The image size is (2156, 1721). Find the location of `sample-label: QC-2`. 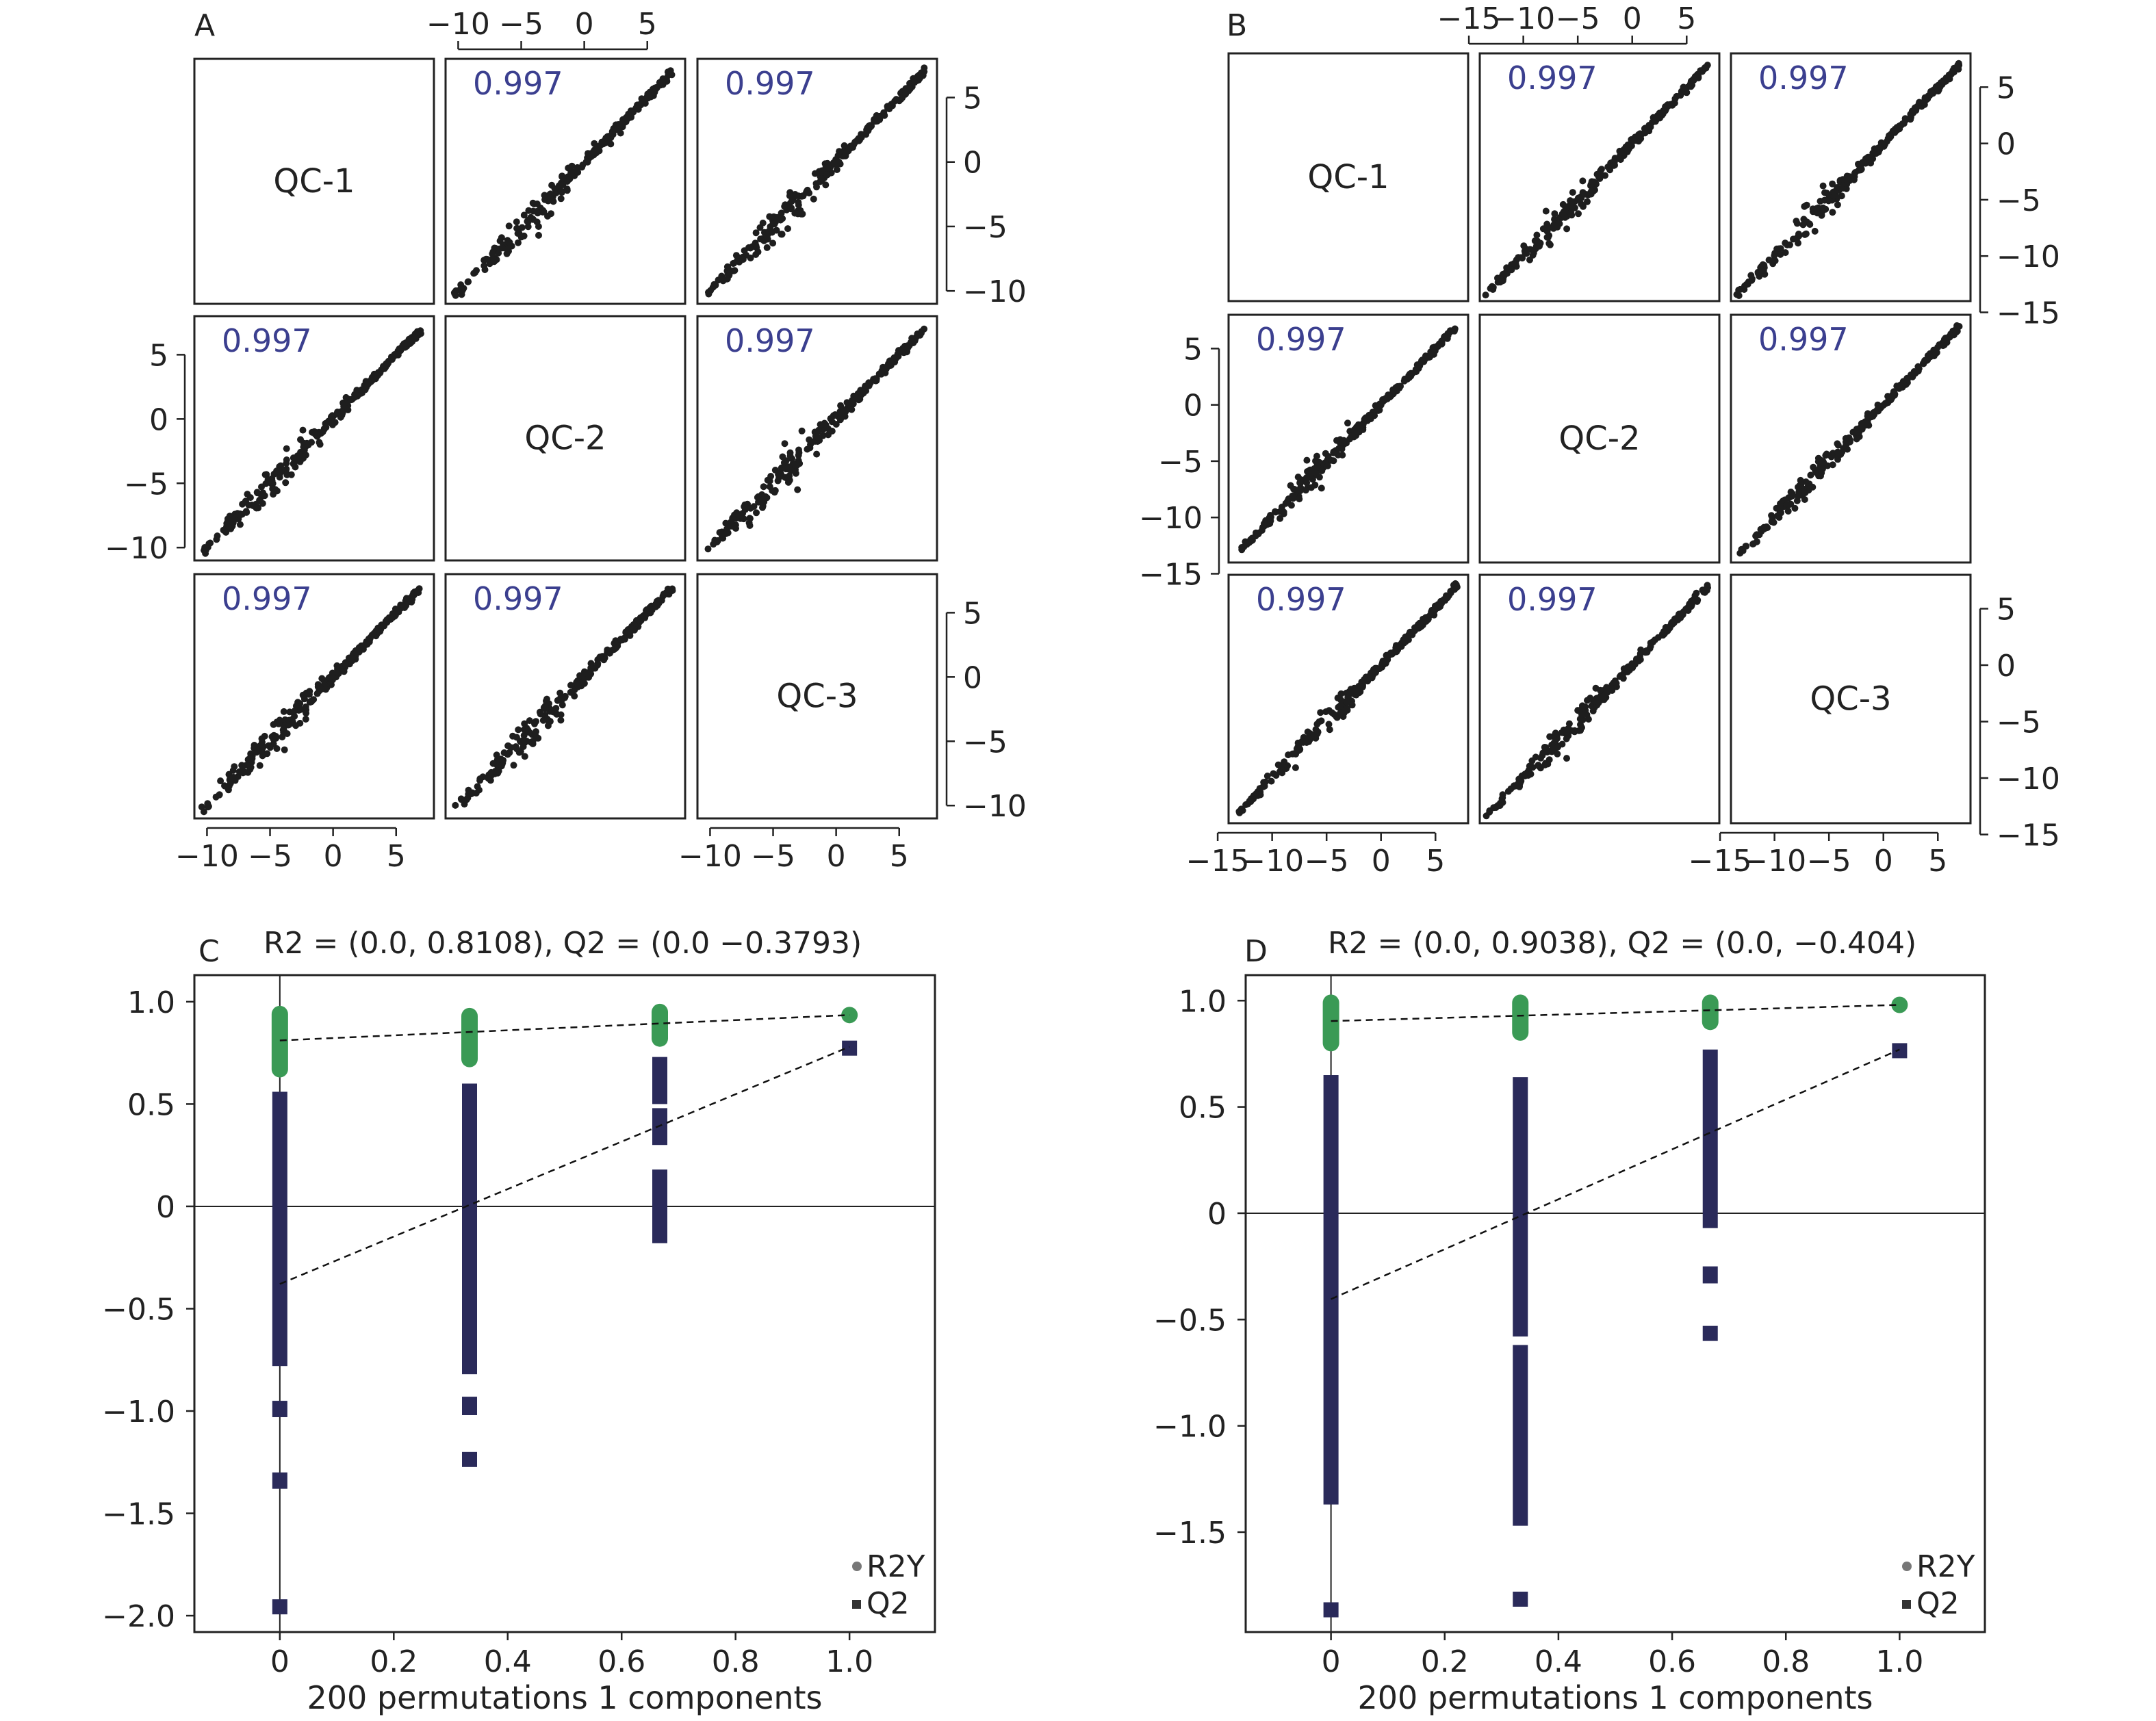

sample-label: QC-2 is located at coordinates (1599, 438).